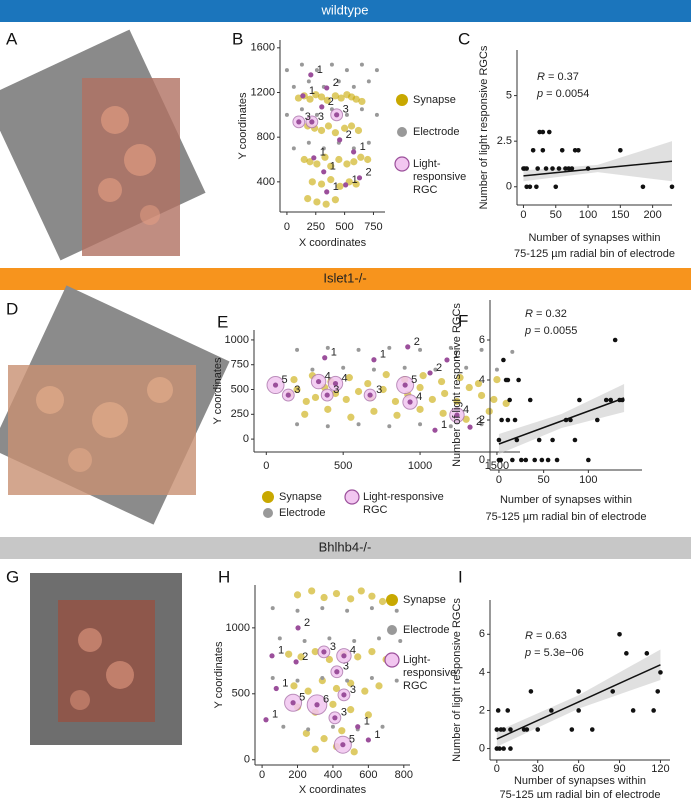  Describe the element at coordinates (434, 100) in the screenshot. I see `legend-label: Synapse` at that location.